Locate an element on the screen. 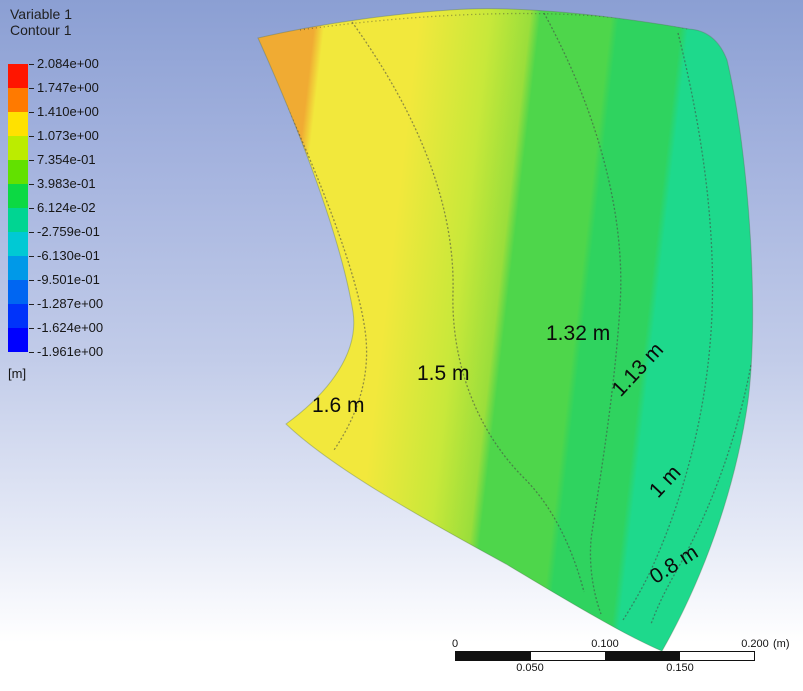 The width and height of the screenshot is (803, 691). legend-unit: [m] is located at coordinates (17, 373).